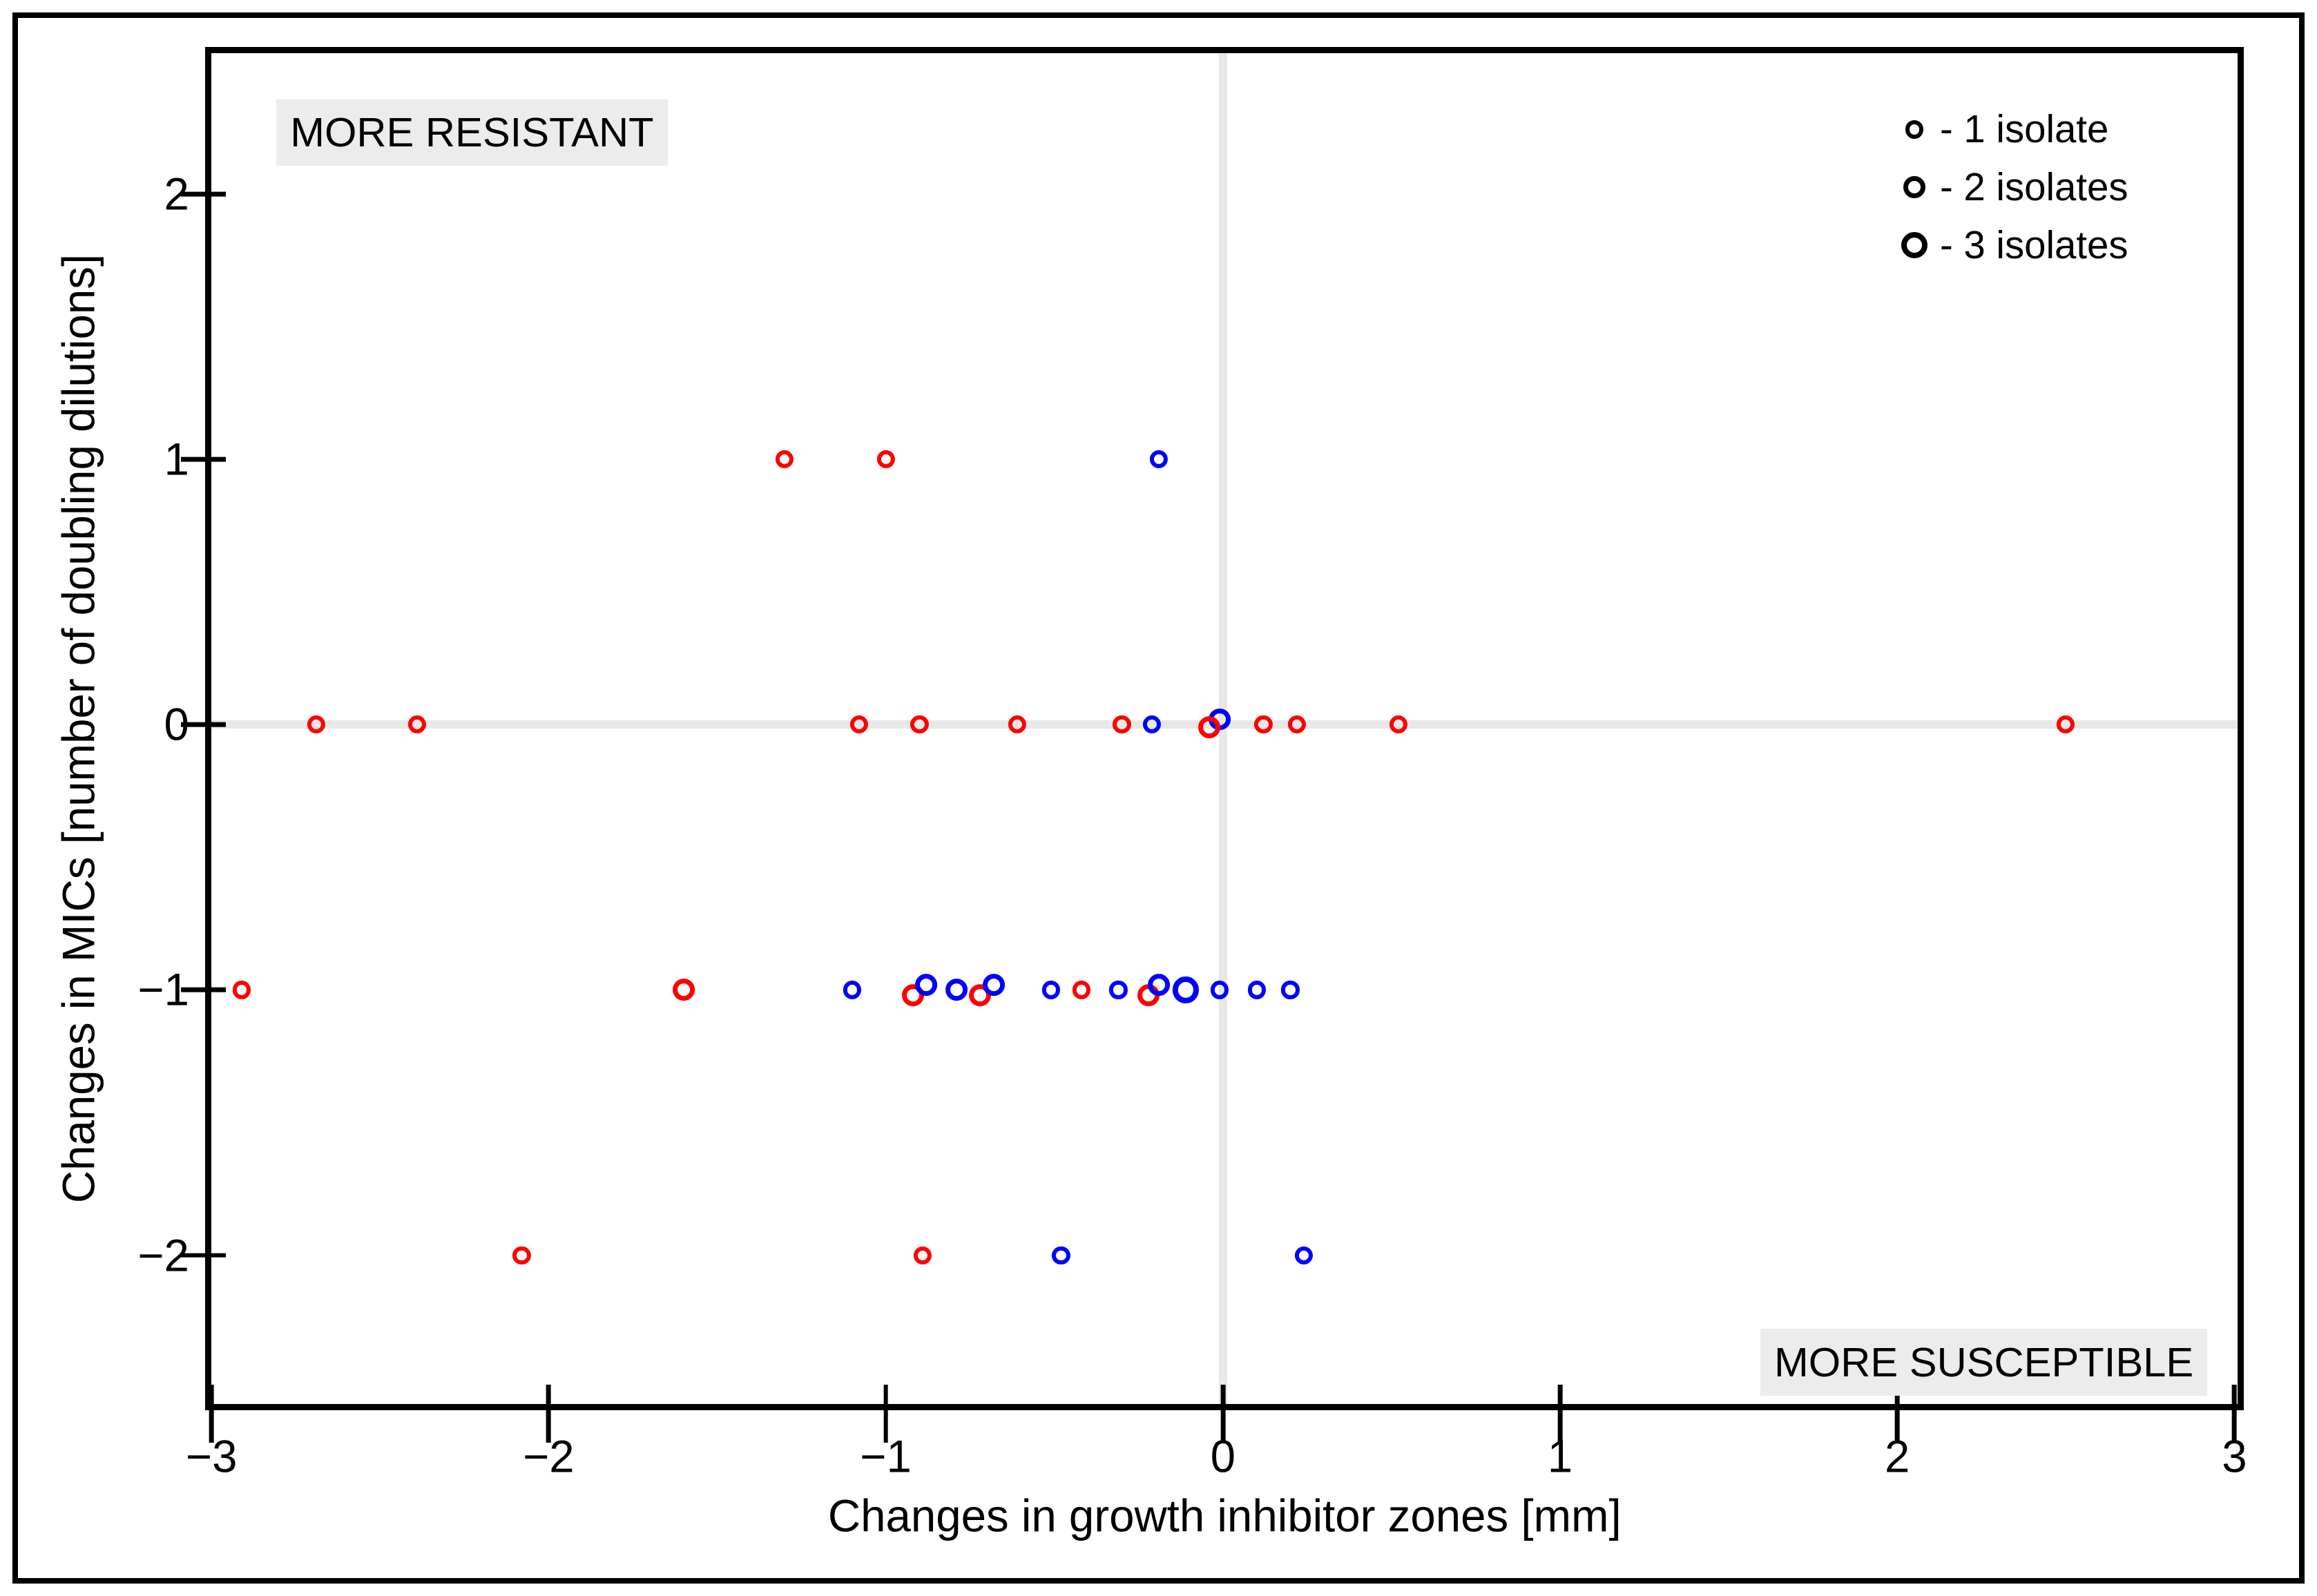 This screenshot has height=1596, width=2317. I want to click on more-susceptible-label: MORE SUSCEPTIBLE, so click(1984, 1362).